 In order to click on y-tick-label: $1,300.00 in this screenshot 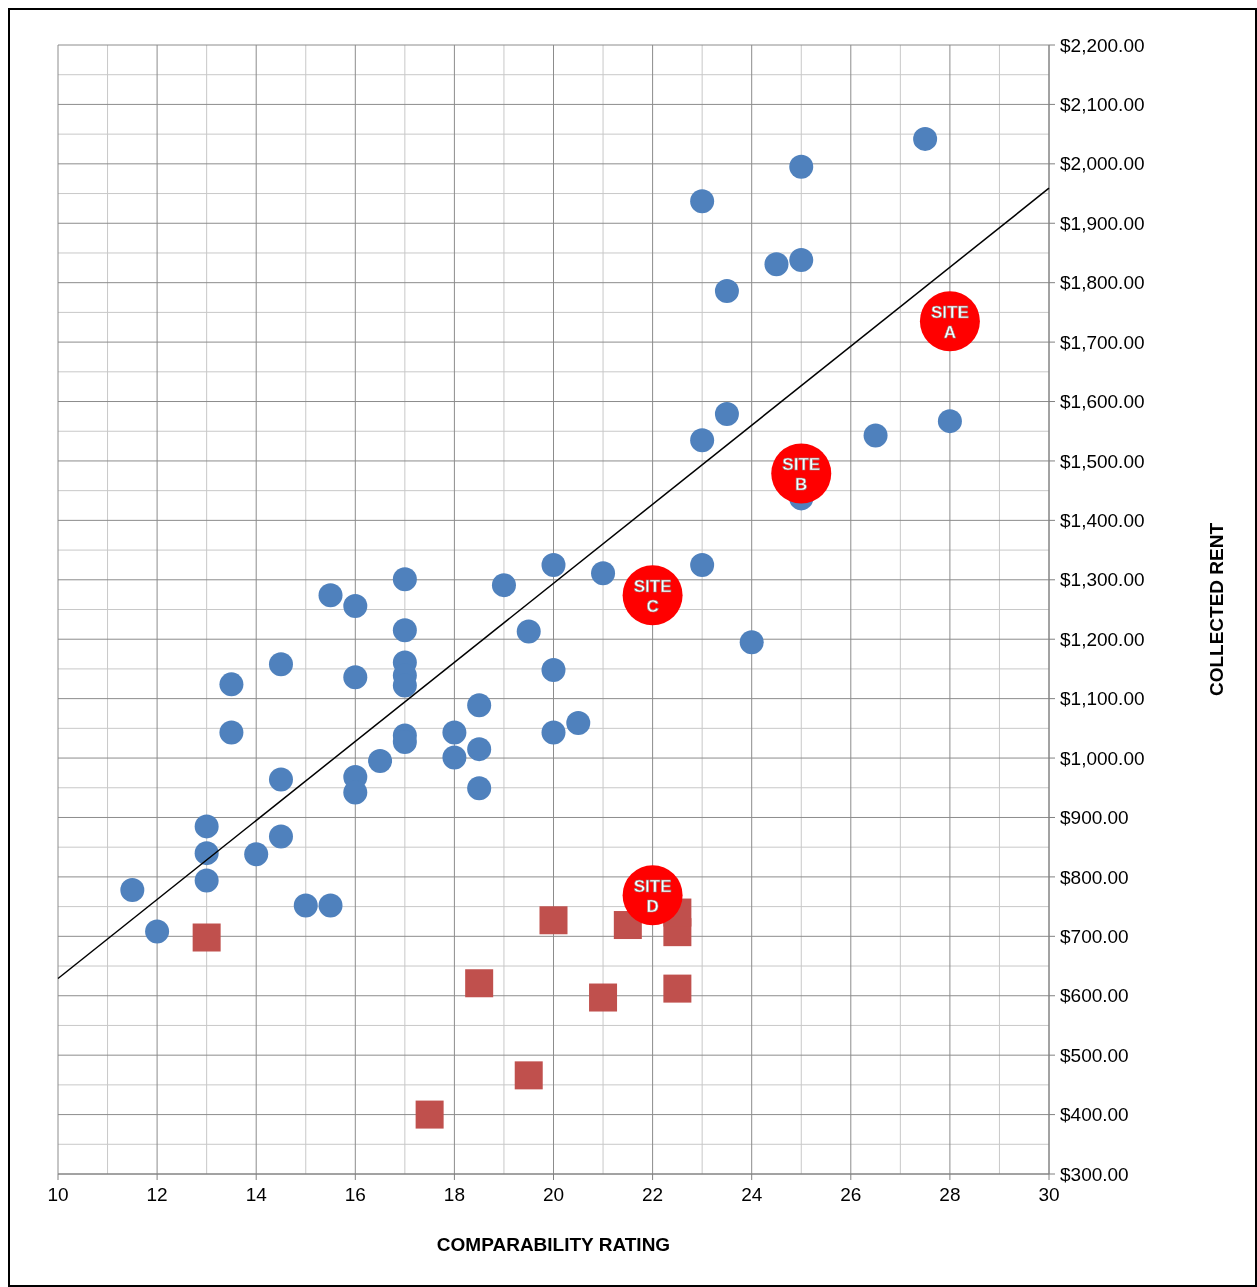, I will do `click(1102, 580)`.